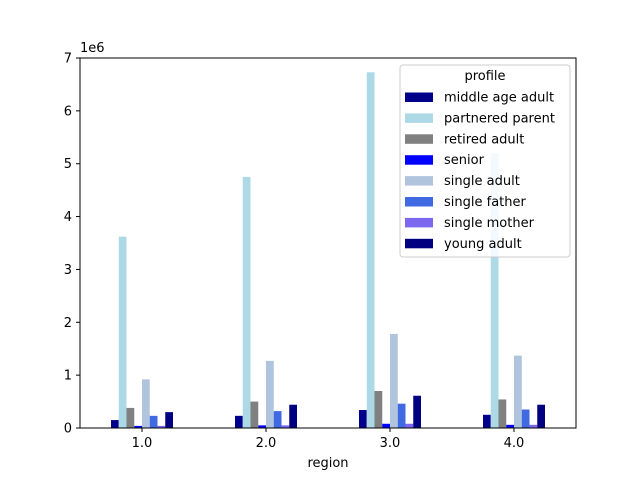 This screenshot has width=640, height=480. Describe the element at coordinates (270, 394) in the screenshot. I see `bar-single-adult-region-2.0` at that location.